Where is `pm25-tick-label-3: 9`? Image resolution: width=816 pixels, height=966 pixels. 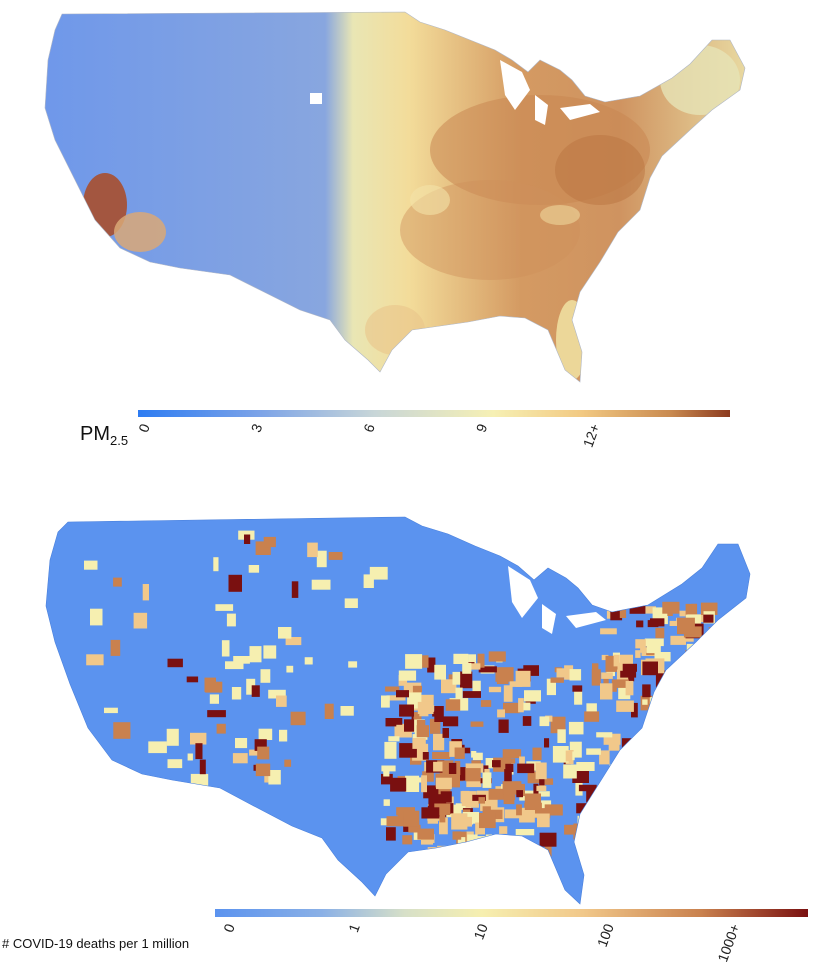
pm25-tick-label-3: 9 is located at coordinates (482, 427).